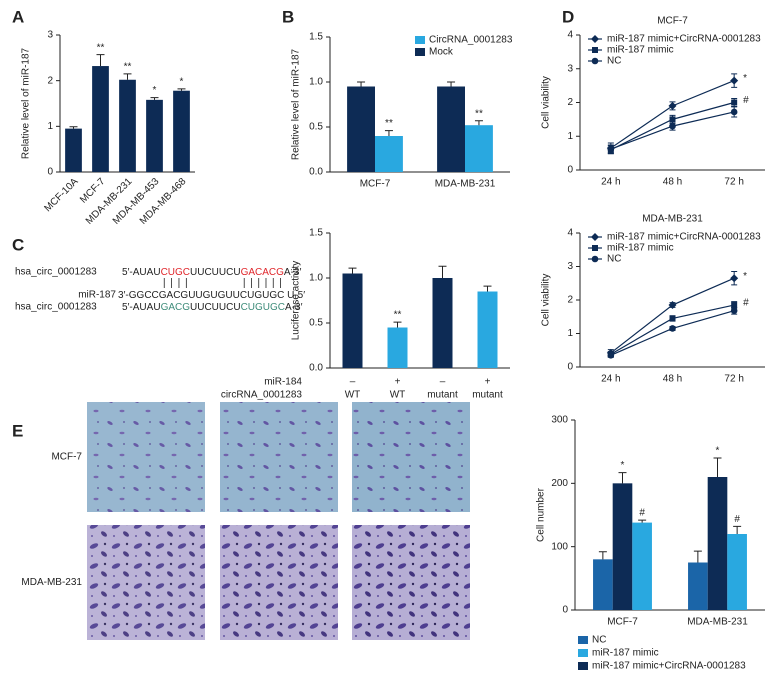 The height and width of the screenshot is (696, 780). Describe the element at coordinates (279, 457) in the screenshot. I see `micrograph` at that location.